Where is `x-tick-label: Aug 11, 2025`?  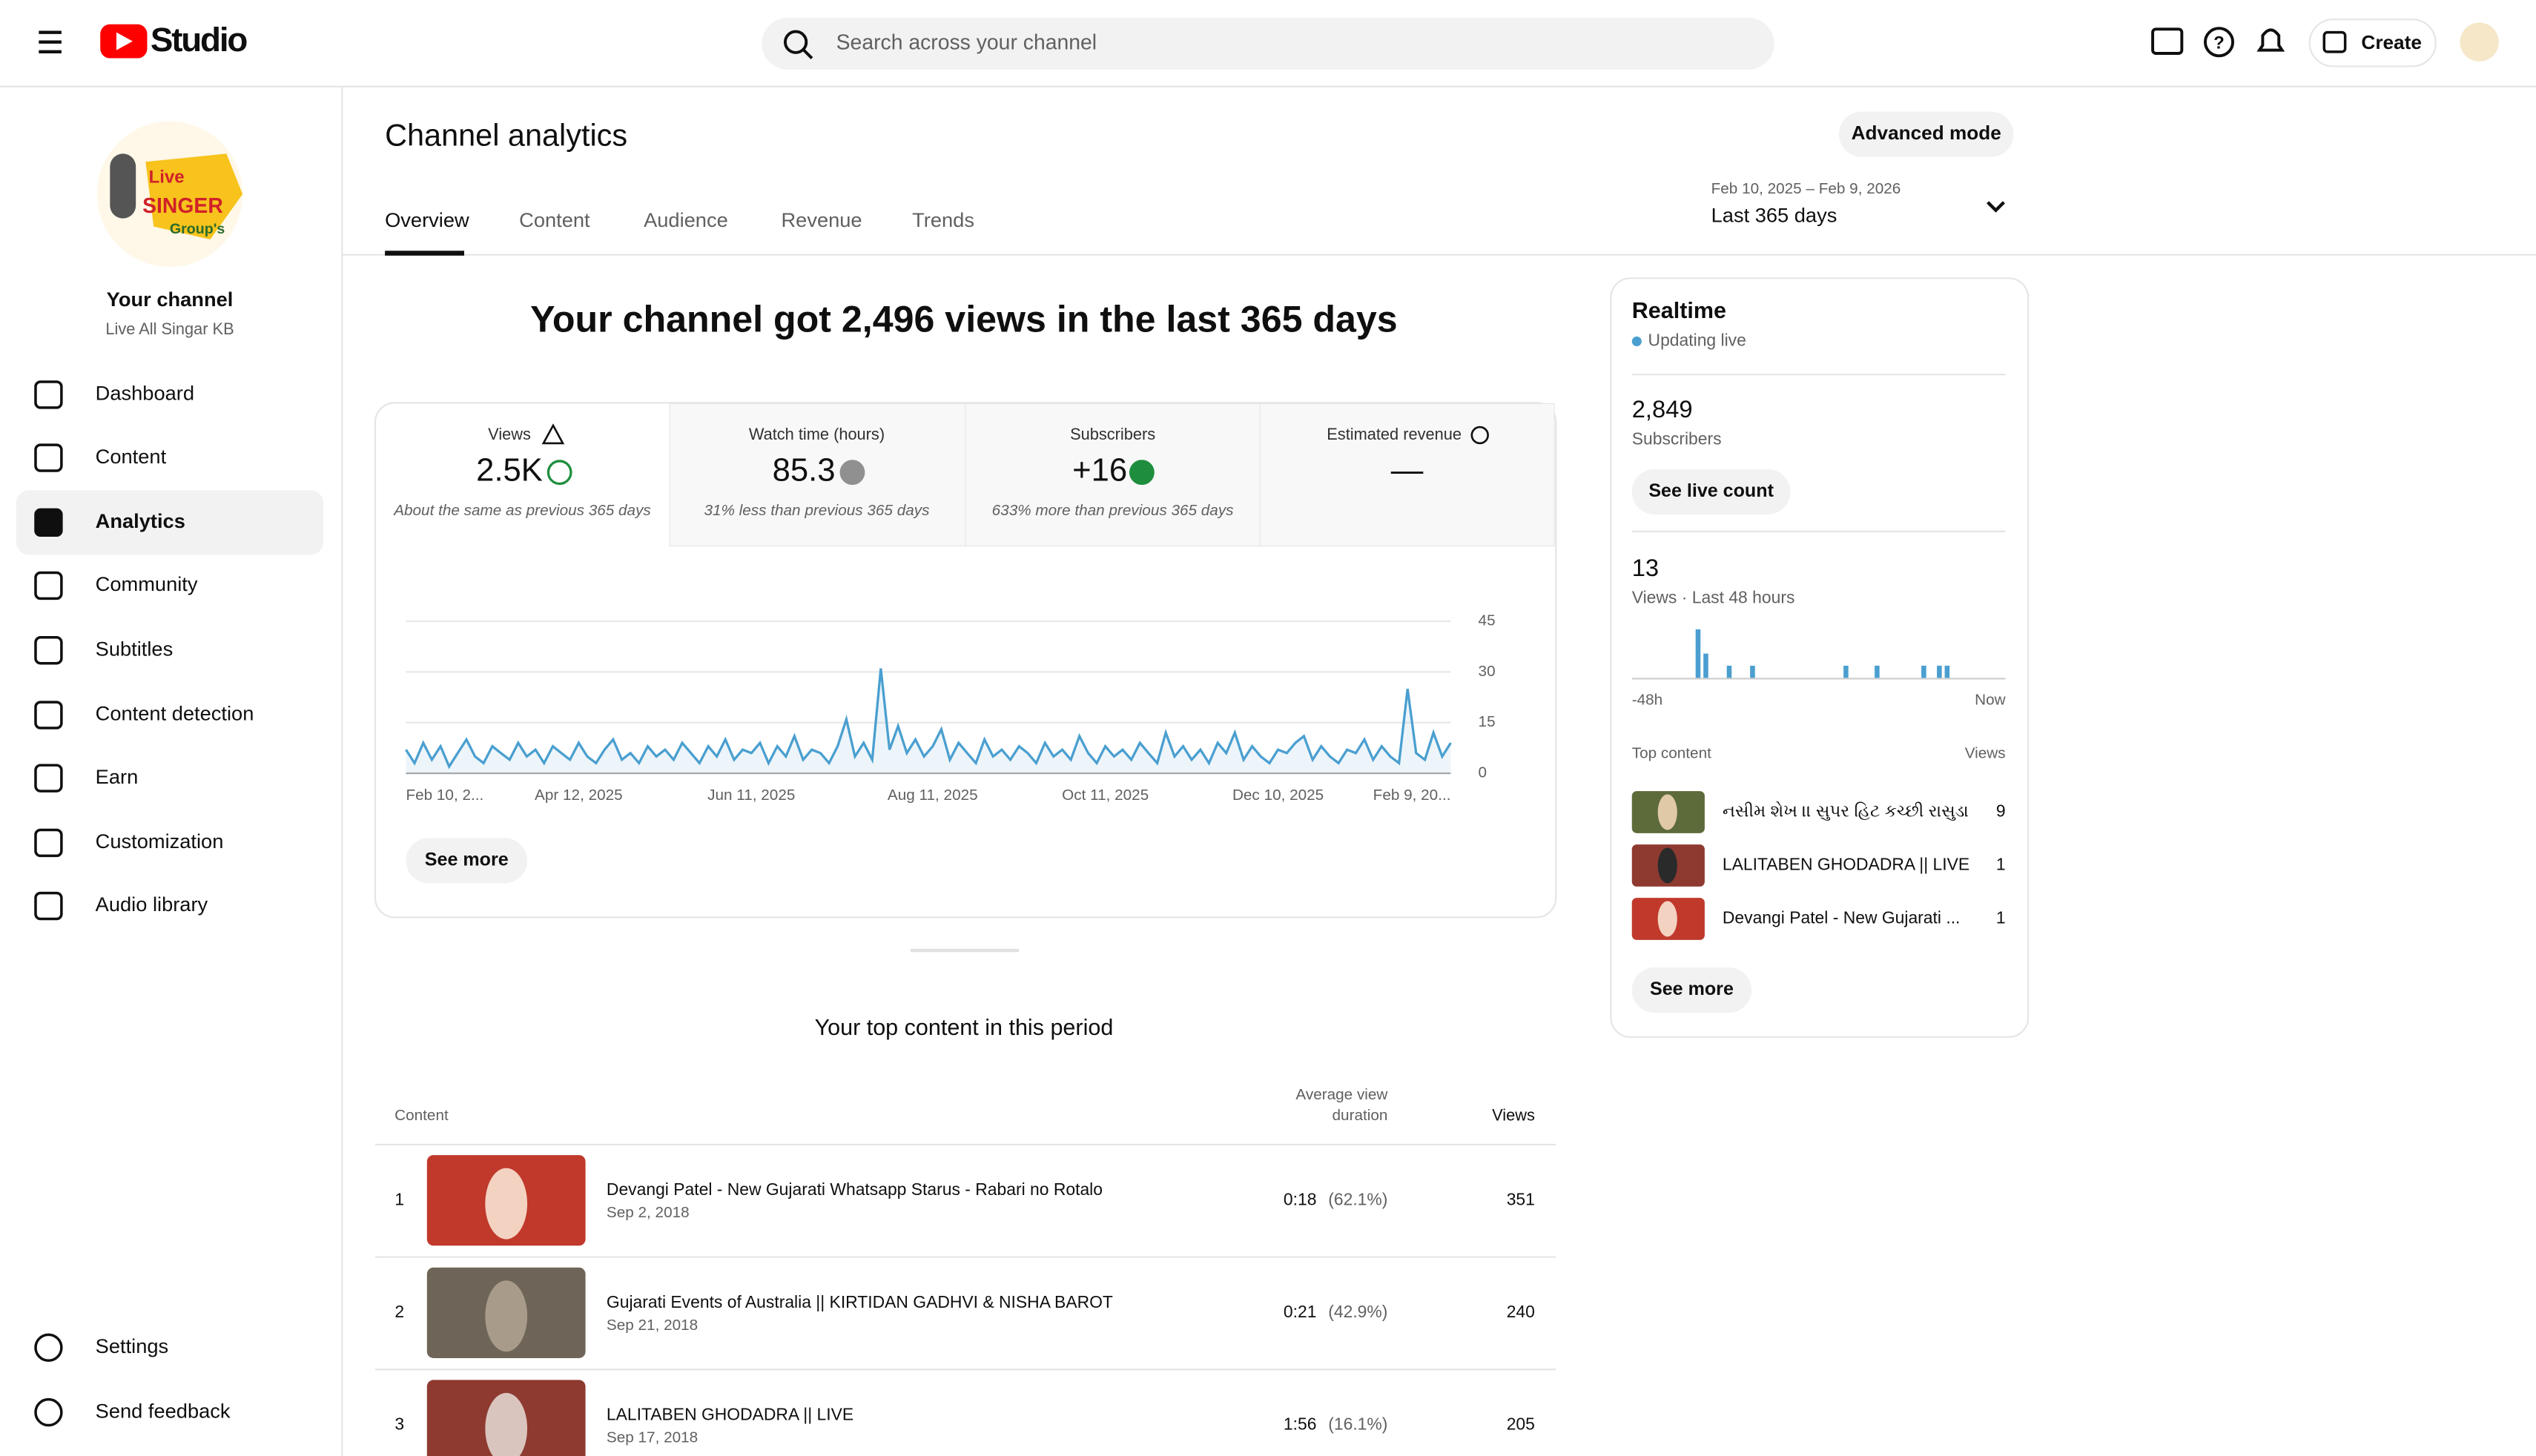
x-tick-label: Aug 11, 2025 is located at coordinates (933, 796).